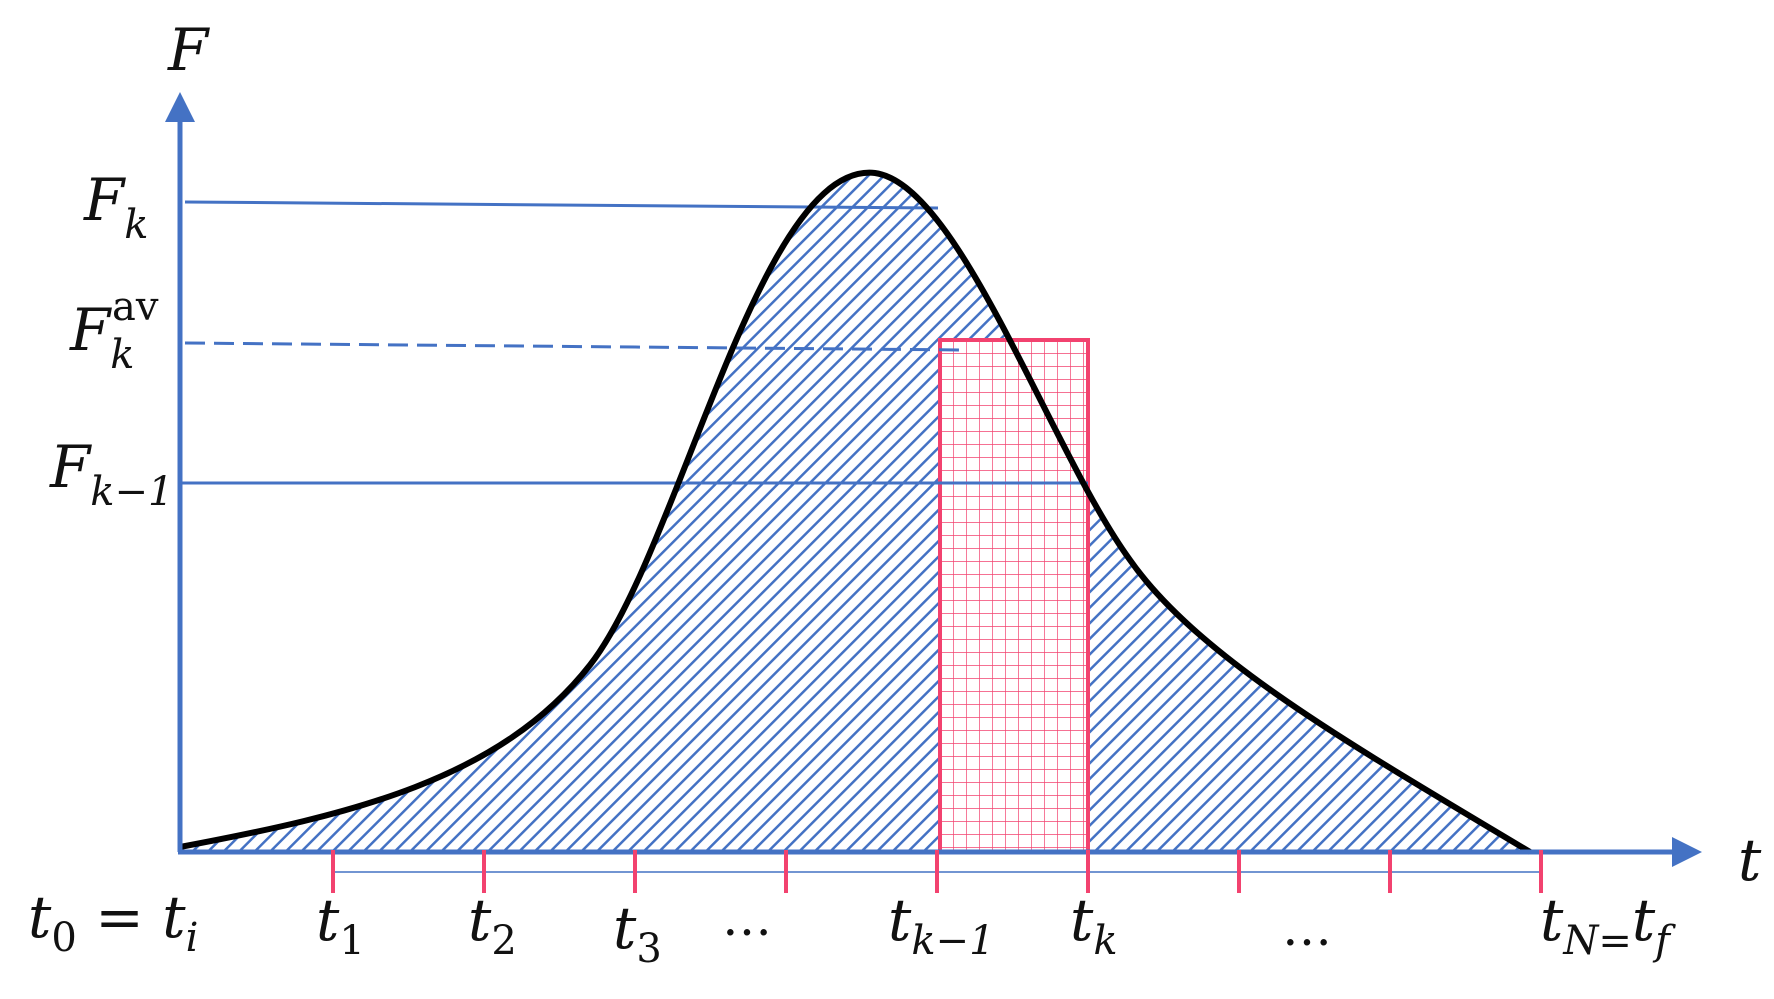  What do you see at coordinates (1014, 596) in the screenshot?
I see `average-value-rectangle` at bounding box center [1014, 596].